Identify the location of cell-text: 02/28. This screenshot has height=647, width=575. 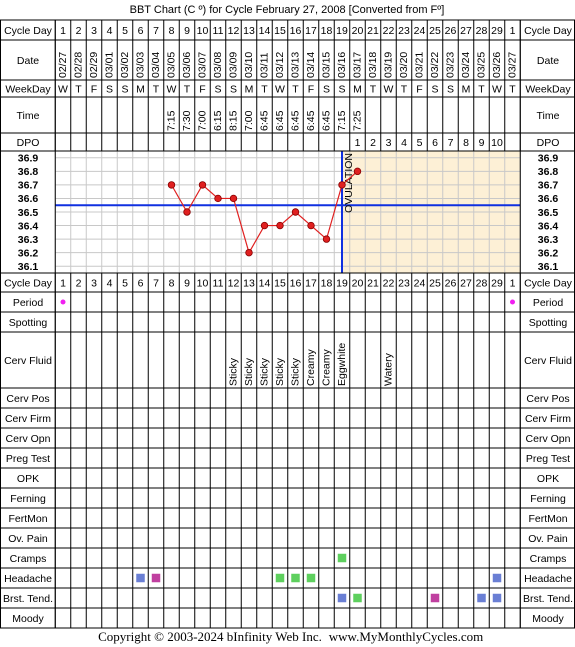
(78, 65).